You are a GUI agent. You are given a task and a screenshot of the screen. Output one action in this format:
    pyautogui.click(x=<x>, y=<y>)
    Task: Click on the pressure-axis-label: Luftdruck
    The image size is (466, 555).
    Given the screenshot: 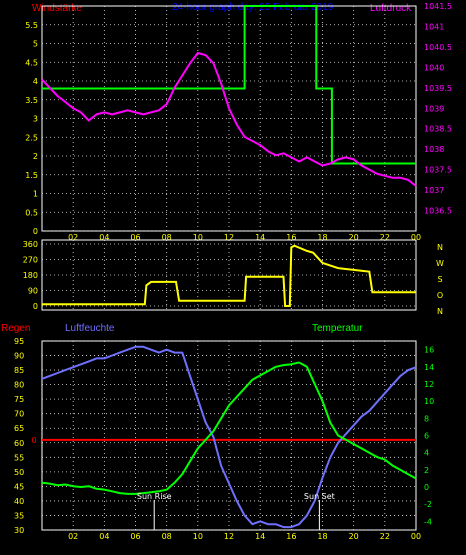 What is the action you would take?
    pyautogui.click(x=391, y=8)
    